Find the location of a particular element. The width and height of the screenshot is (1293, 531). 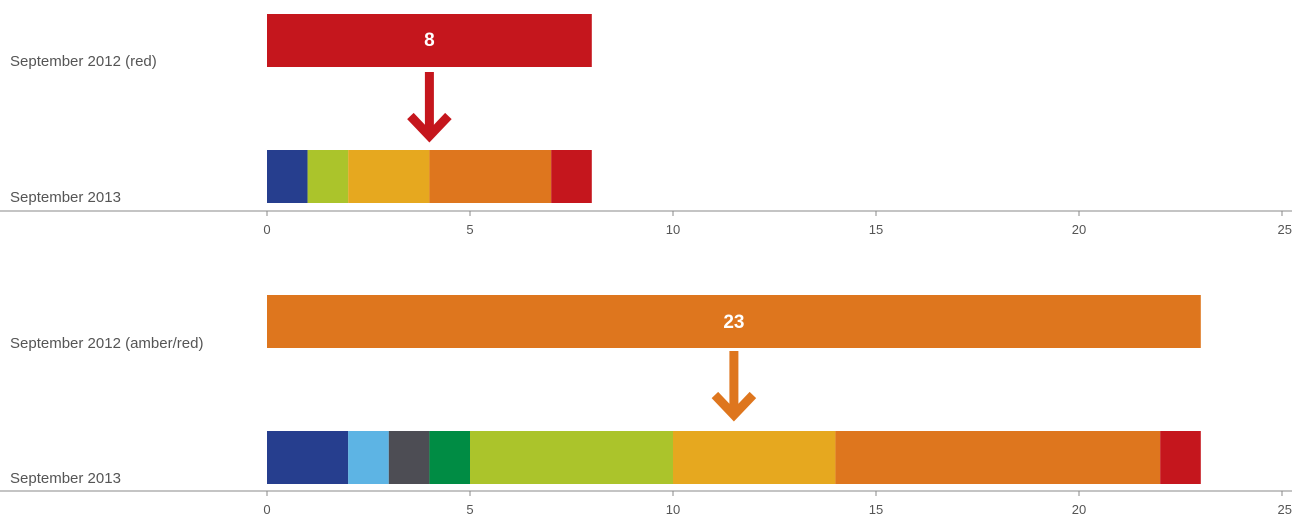

row-label: September 2012 (amber/red) is located at coordinates (106, 343).